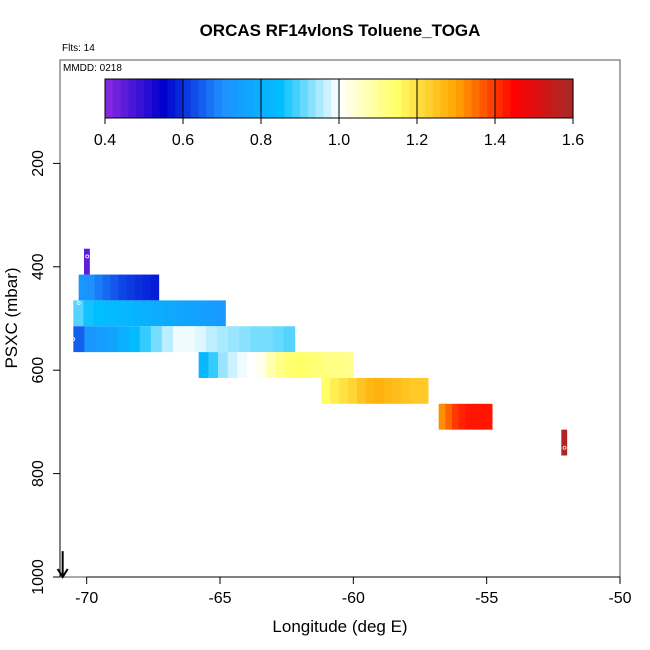 Image resolution: width=650 pixels, height=650 pixels. Describe the element at coordinates (11, 317) in the screenshot. I see `y-axis-label: PSXC (mbar)` at that location.